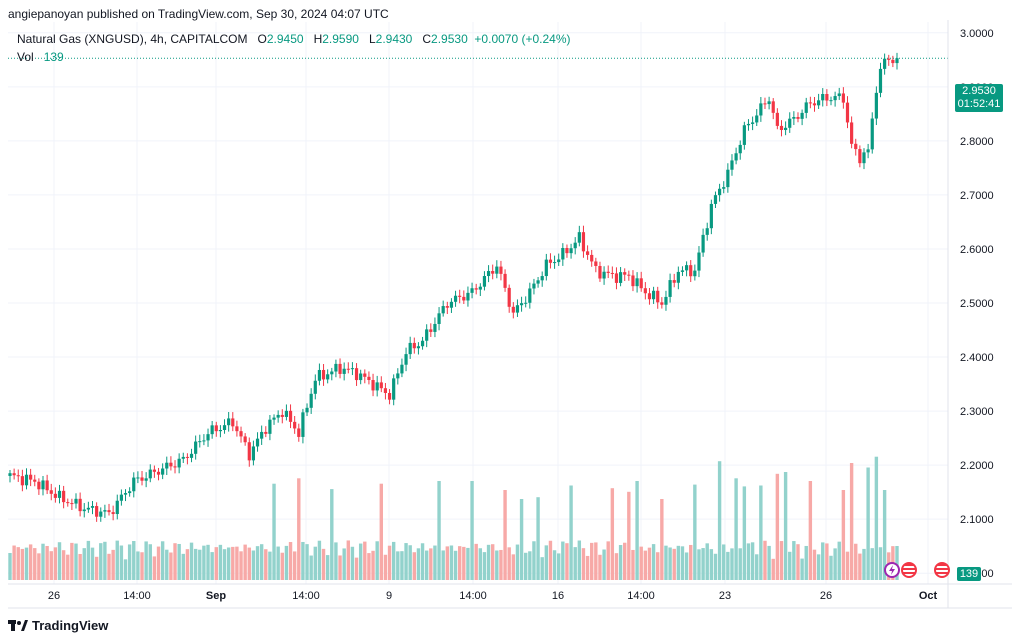 This screenshot has height=641, width=1024. Describe the element at coordinates (969, 574) in the screenshot. I see `volume-tag: 139` at that location.